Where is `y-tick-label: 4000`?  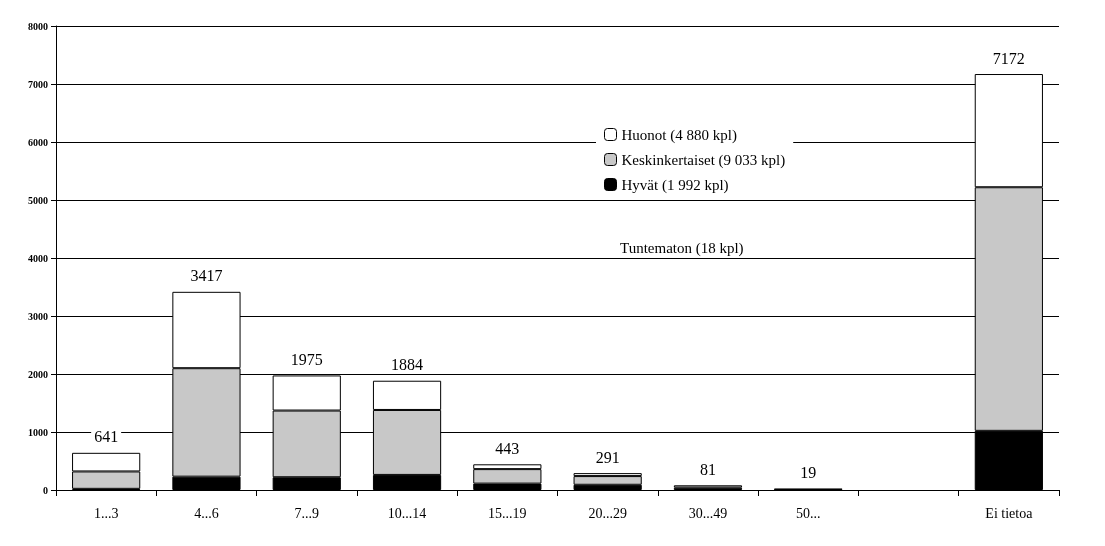 y-tick-label: 4000 is located at coordinates (38, 258).